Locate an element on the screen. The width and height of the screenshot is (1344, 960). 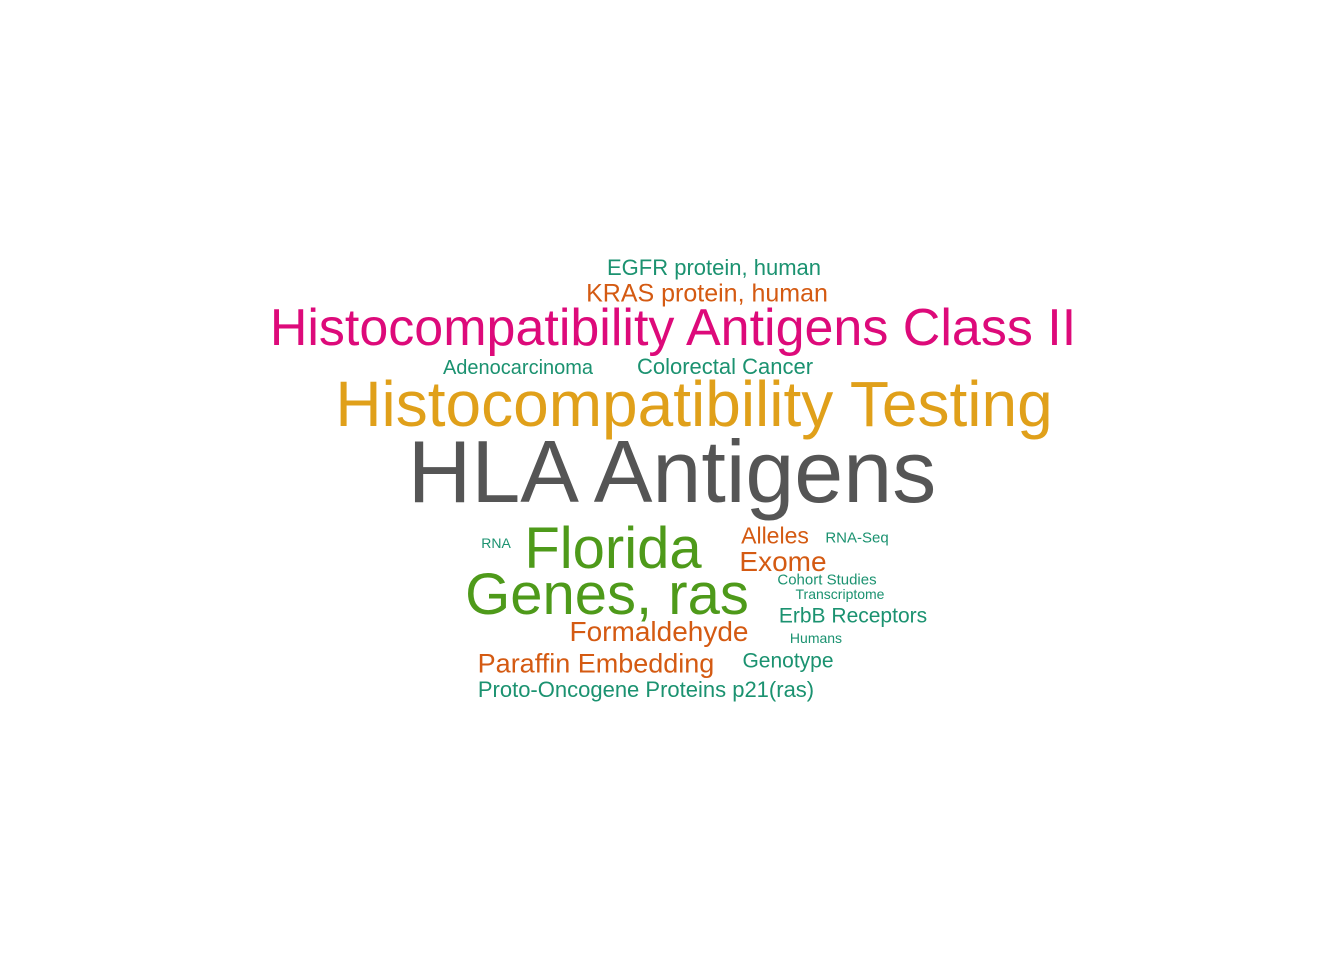
word-hla-antigens: HLA Antigens is located at coordinates (672, 471).